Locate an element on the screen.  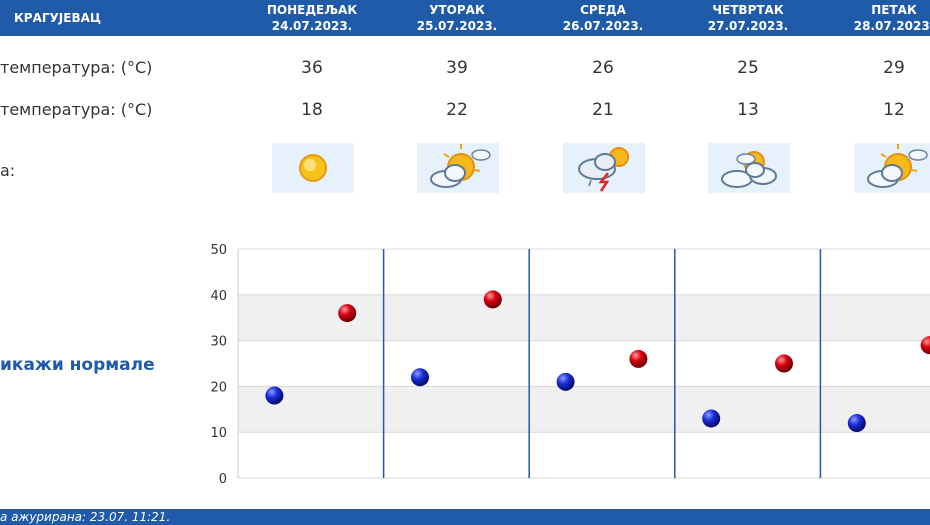
min-temp-value: 18 is located at coordinates (312, 110).